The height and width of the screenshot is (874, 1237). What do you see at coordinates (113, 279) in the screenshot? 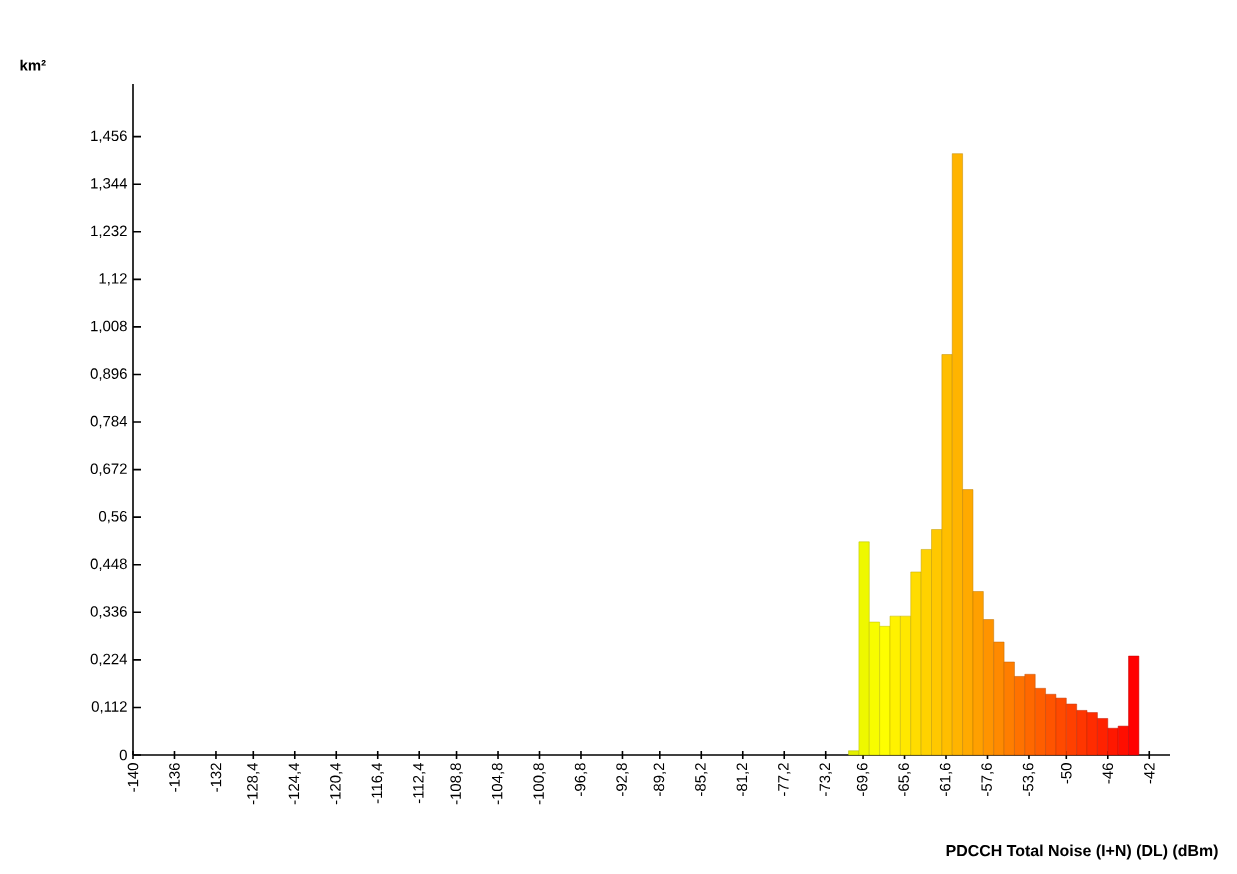
I see `y-tick-label: 1,12` at bounding box center [113, 279].